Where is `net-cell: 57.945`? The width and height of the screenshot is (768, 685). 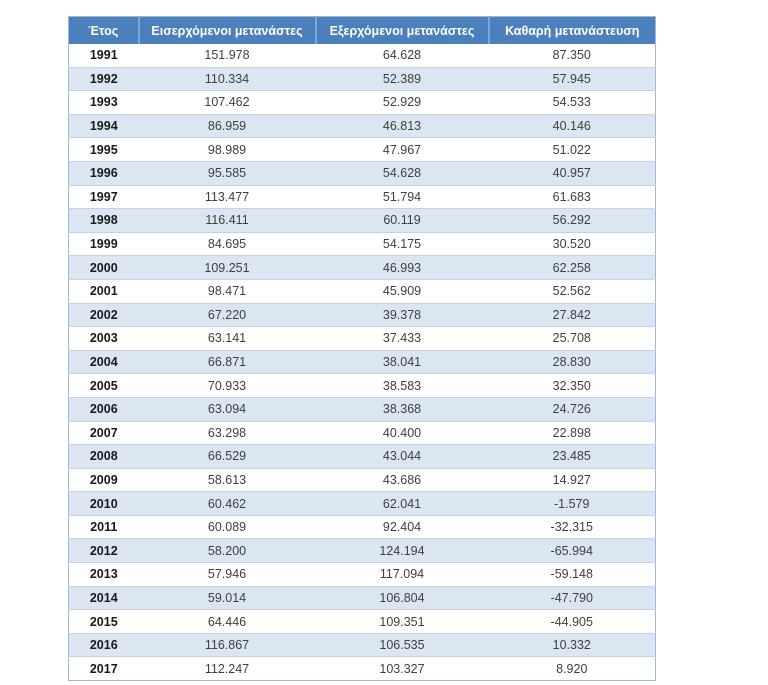 net-cell: 57.945 is located at coordinates (572, 78).